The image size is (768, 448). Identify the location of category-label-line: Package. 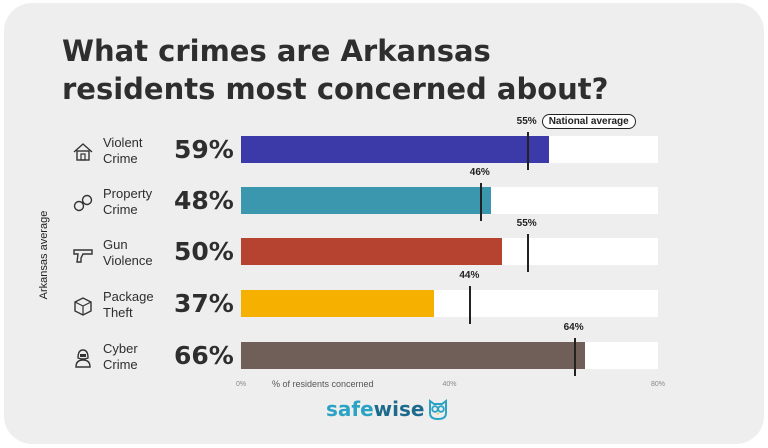
(128, 296).